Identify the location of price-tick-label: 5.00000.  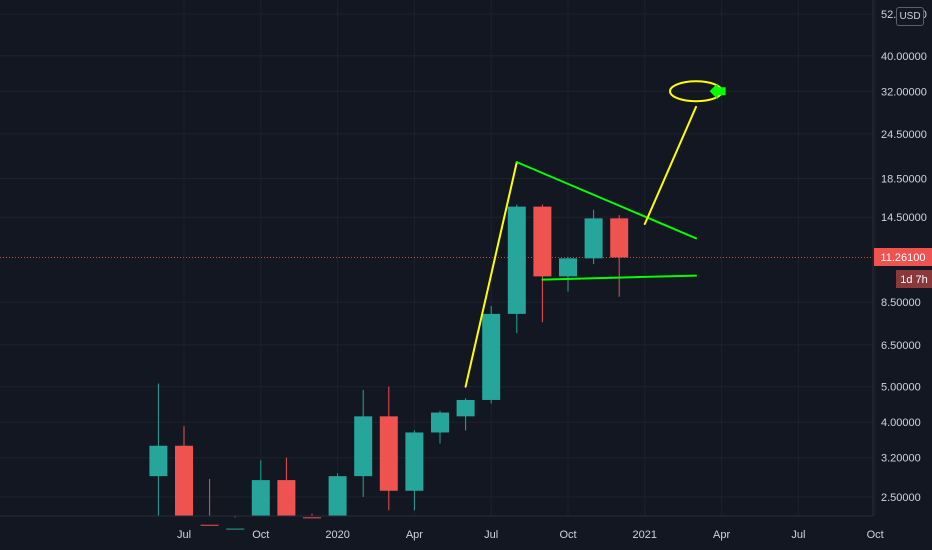
(901, 388).